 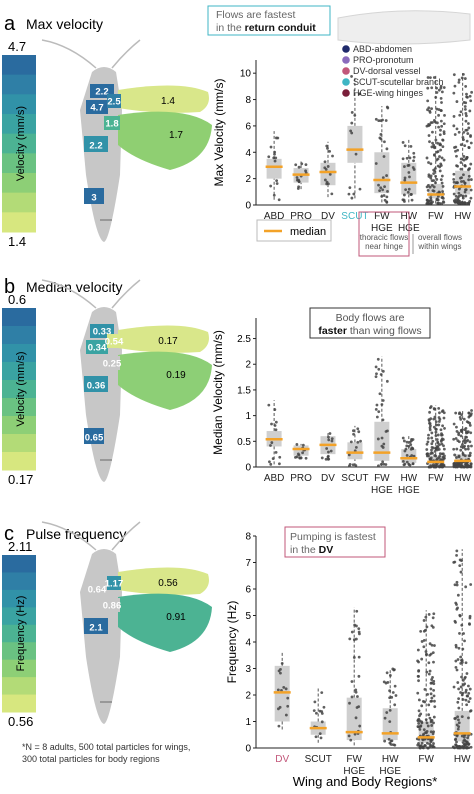 What do you see at coordinates (96, 386) in the screenshot?
I see `region-label-mid: 0.36` at bounding box center [96, 386].